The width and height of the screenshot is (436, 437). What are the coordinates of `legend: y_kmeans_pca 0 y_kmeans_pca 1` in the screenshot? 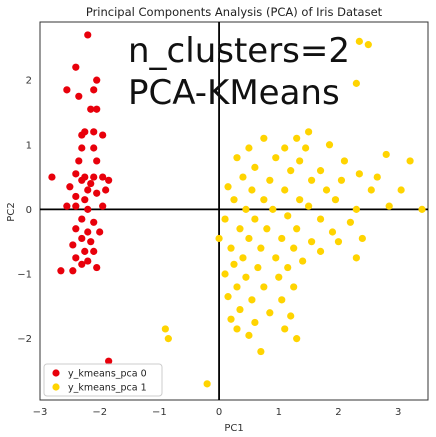 It's located at (103, 380).